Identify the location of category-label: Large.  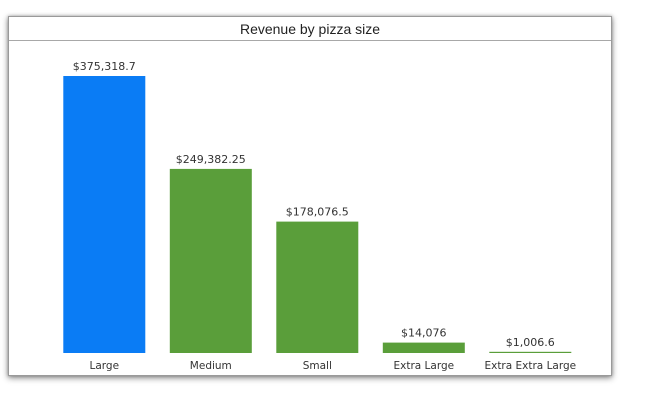
(105, 366).